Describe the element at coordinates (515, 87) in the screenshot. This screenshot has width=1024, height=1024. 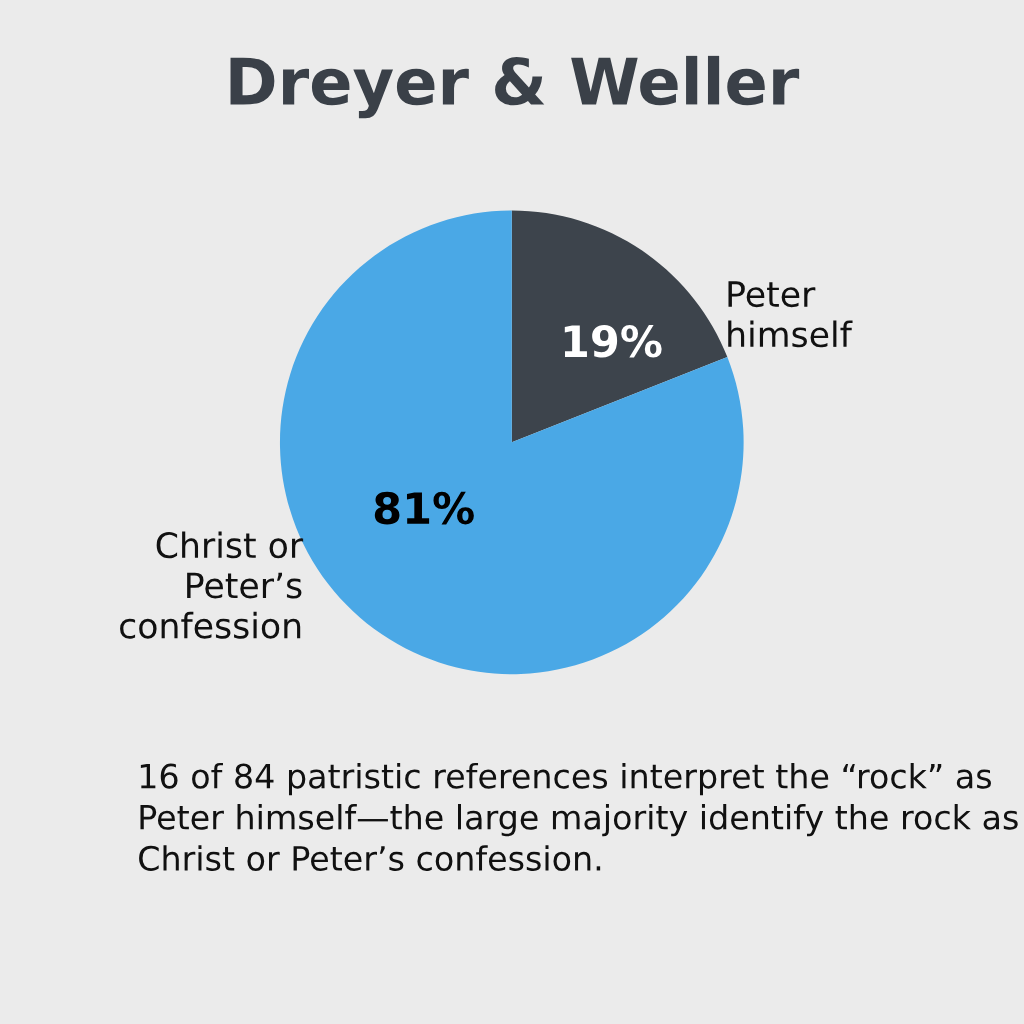
I see `chart-title: Dreyer & Weller` at that location.